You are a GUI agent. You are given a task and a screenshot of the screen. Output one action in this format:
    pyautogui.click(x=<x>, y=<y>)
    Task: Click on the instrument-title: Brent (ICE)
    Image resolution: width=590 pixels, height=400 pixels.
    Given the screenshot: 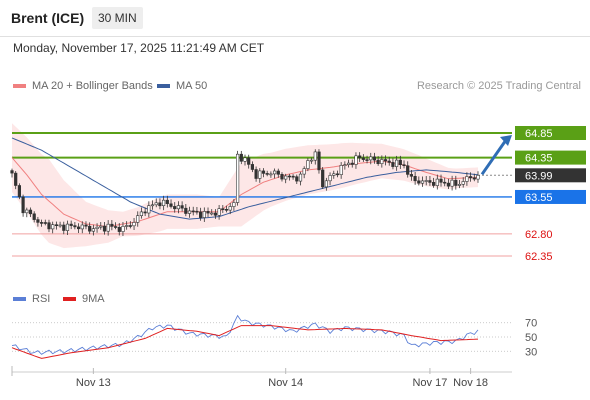 What is the action you would take?
    pyautogui.click(x=48, y=18)
    